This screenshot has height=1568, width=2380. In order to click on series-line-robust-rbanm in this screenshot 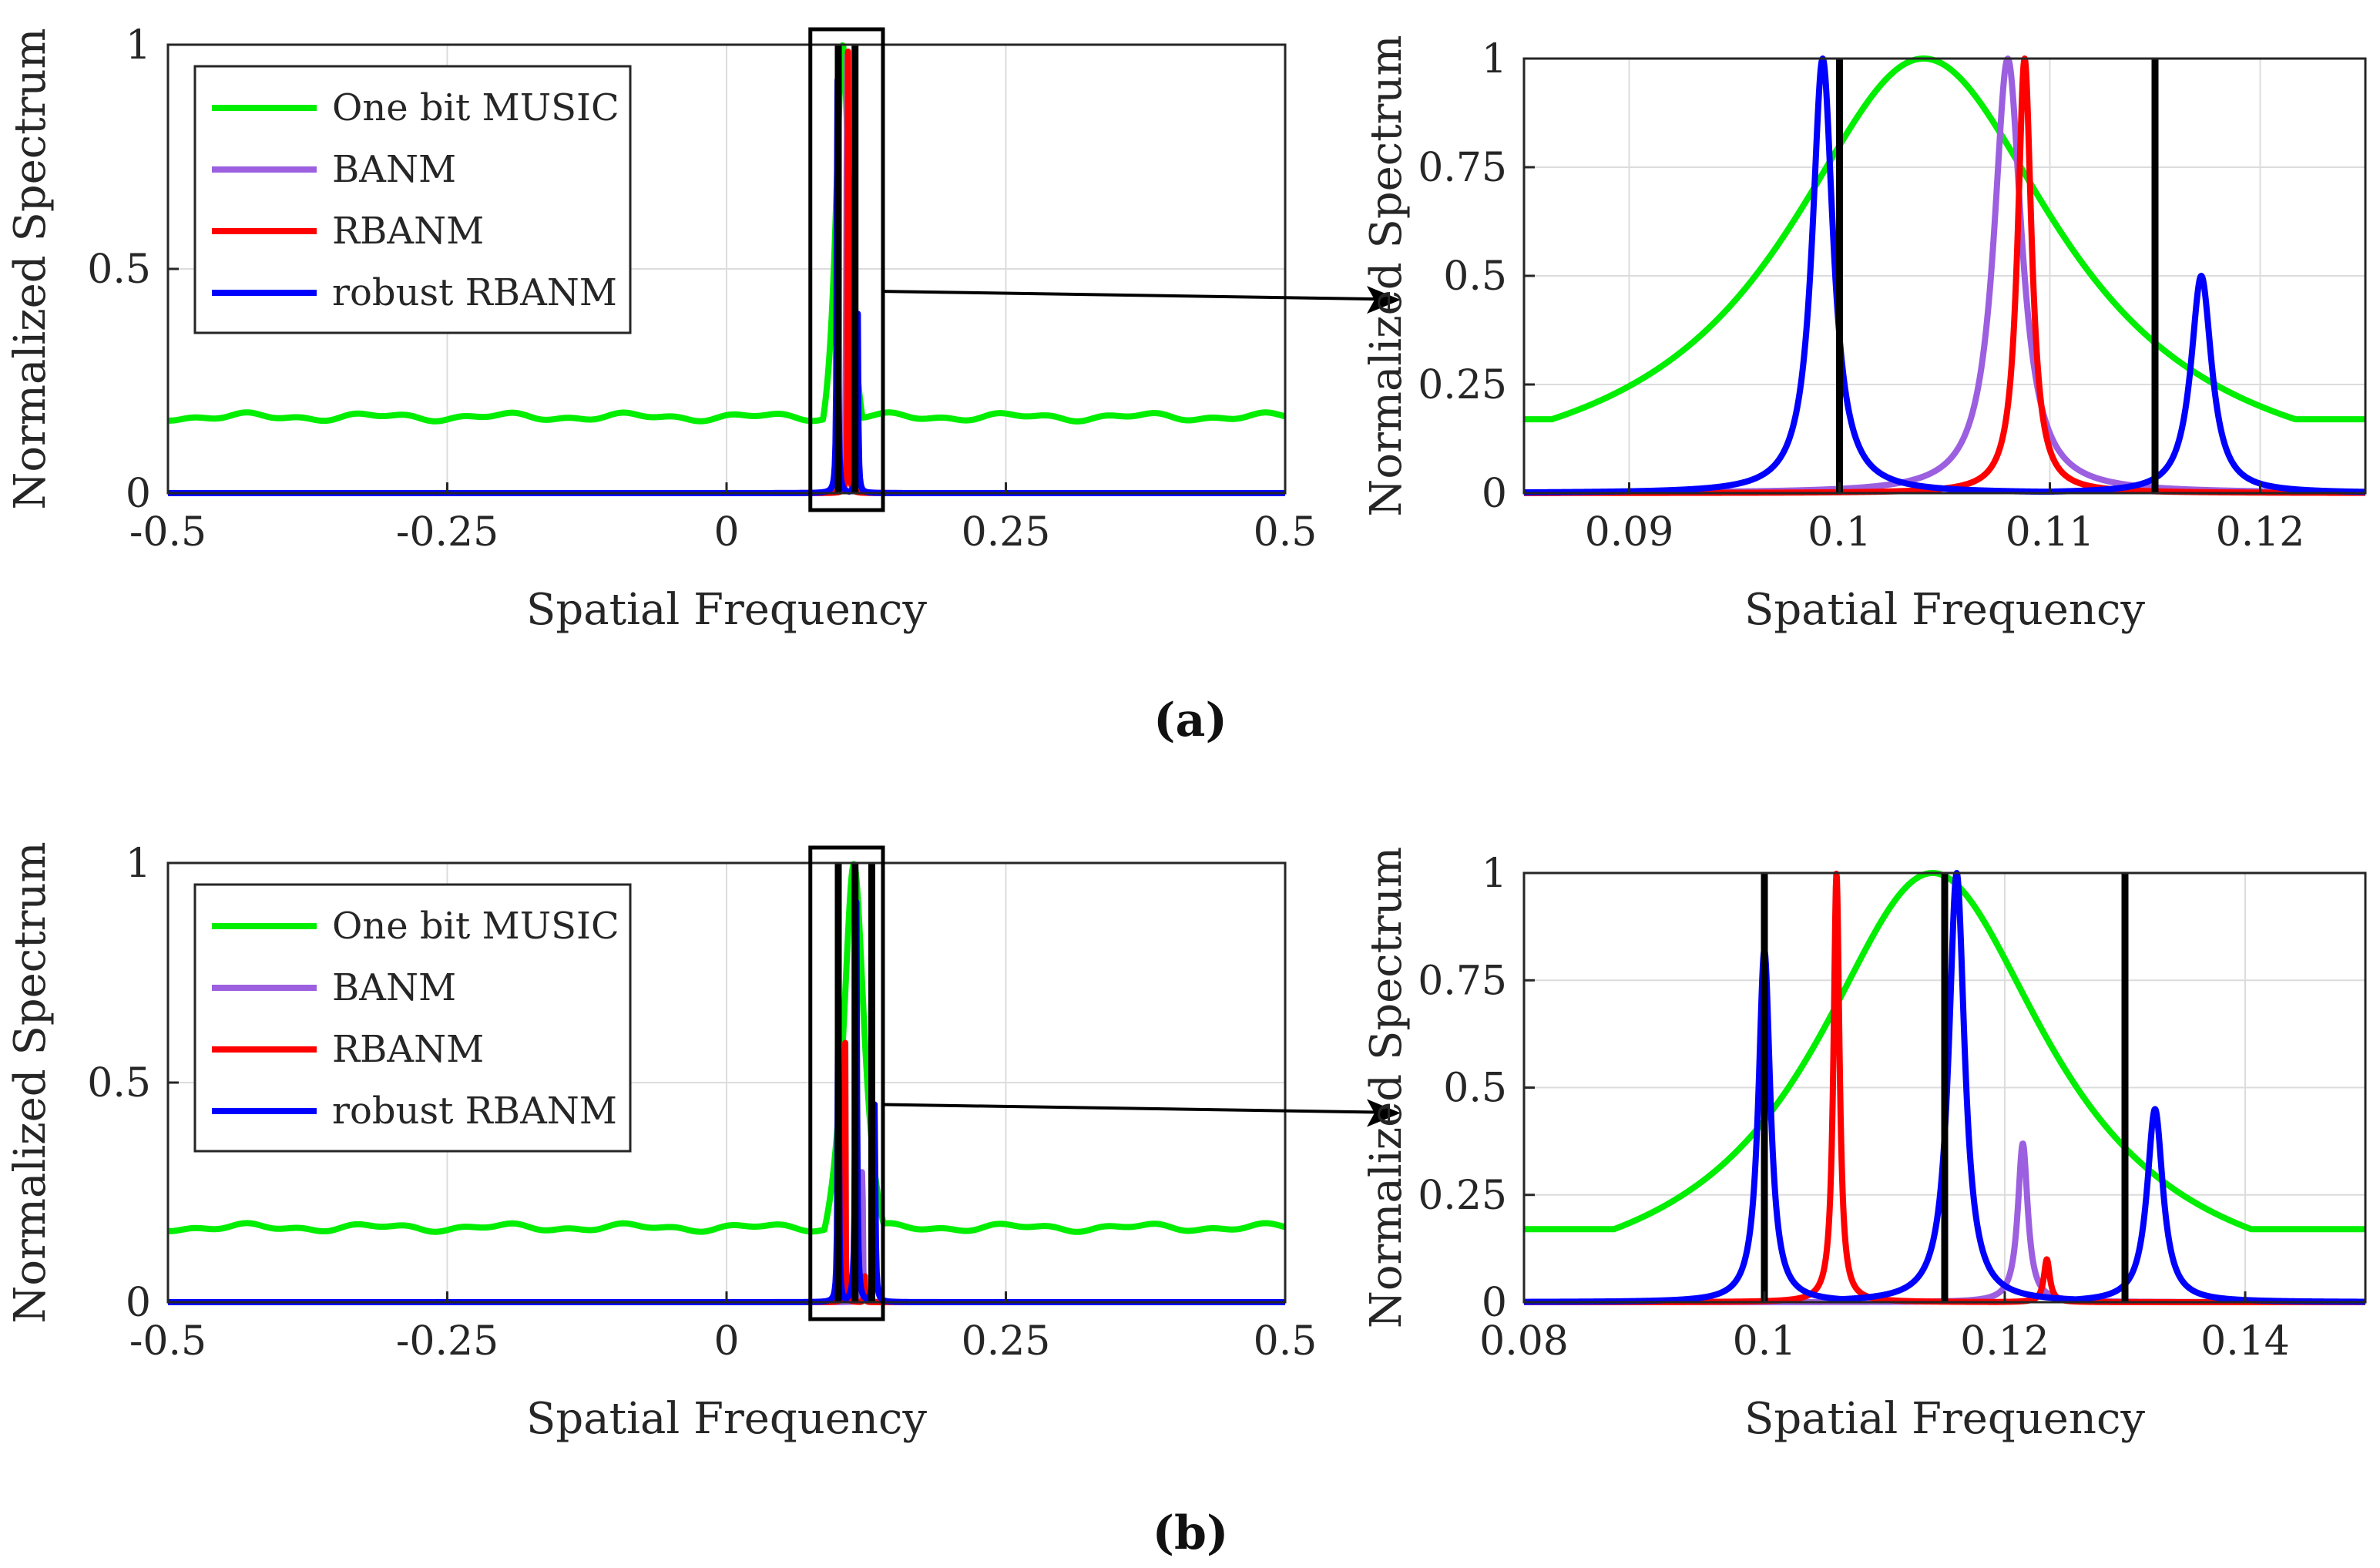, I will do `click(1944, 275)`.